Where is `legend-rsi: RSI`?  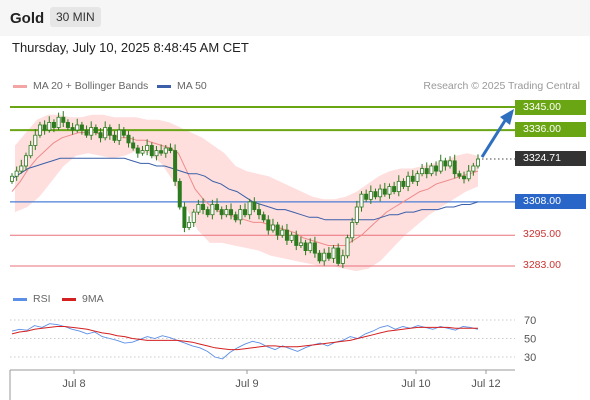
legend-rsi: RSI is located at coordinates (32, 299).